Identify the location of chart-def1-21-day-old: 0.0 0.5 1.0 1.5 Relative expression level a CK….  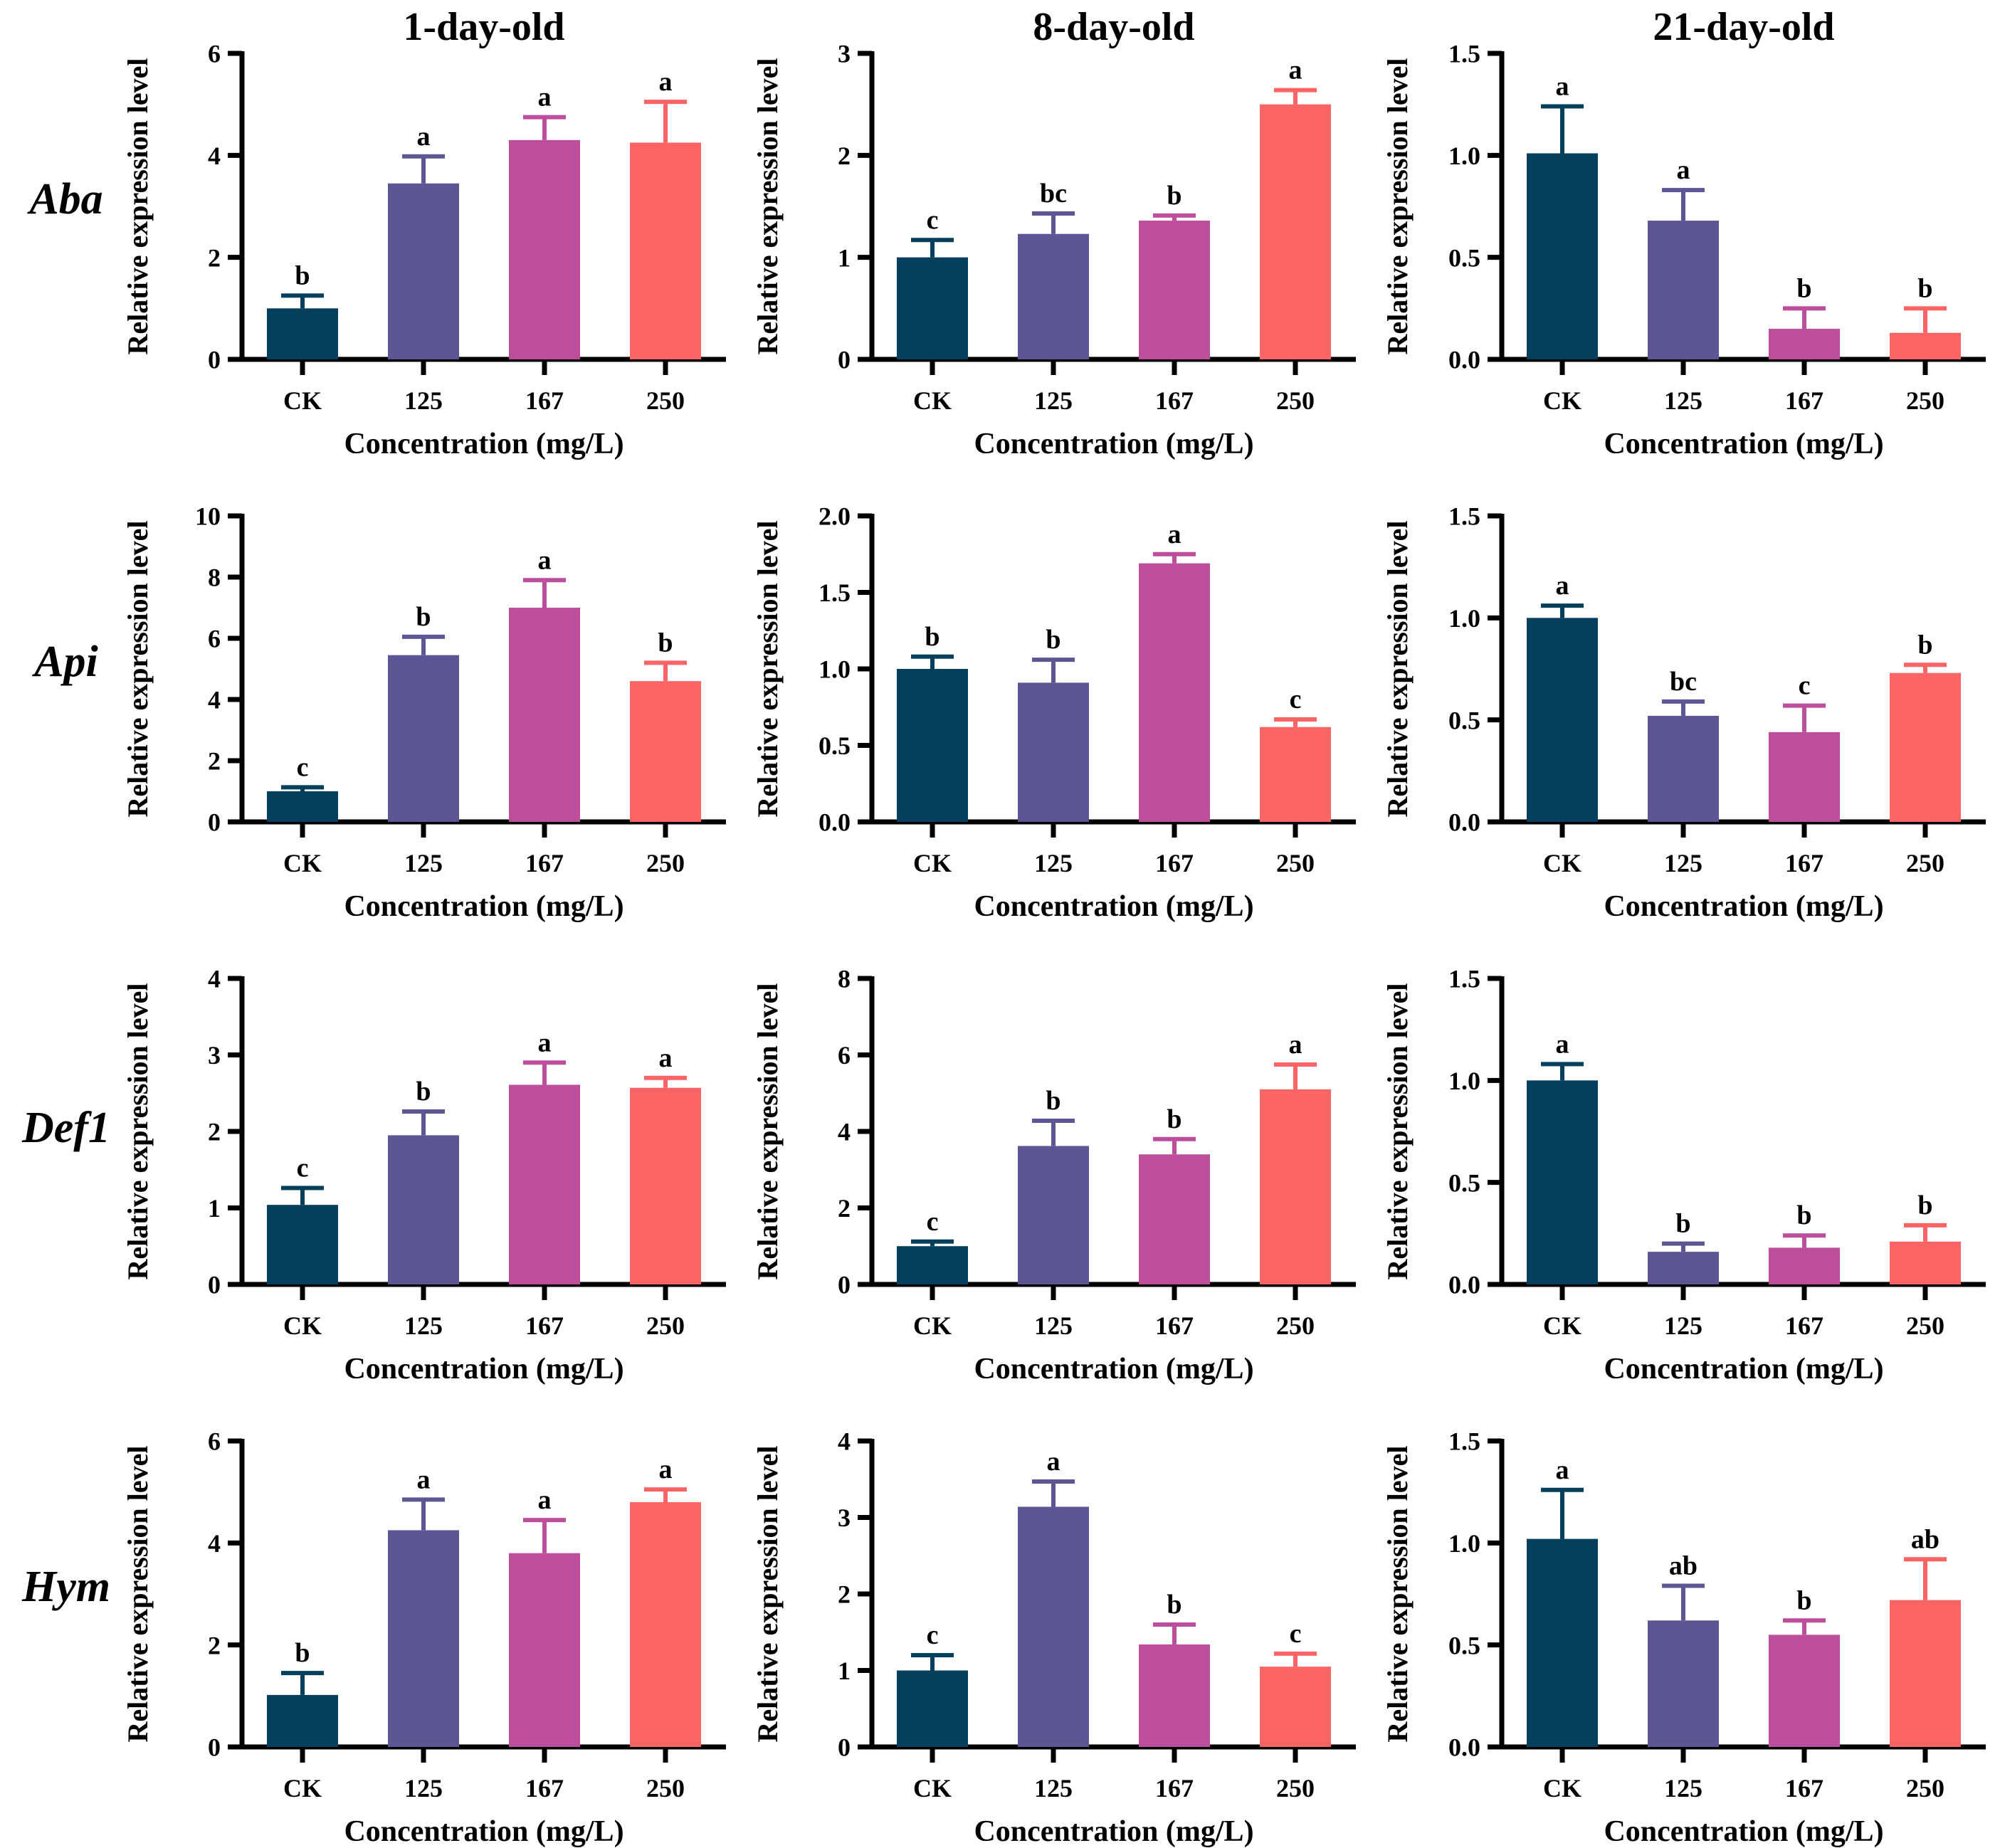
(1683, 1156).